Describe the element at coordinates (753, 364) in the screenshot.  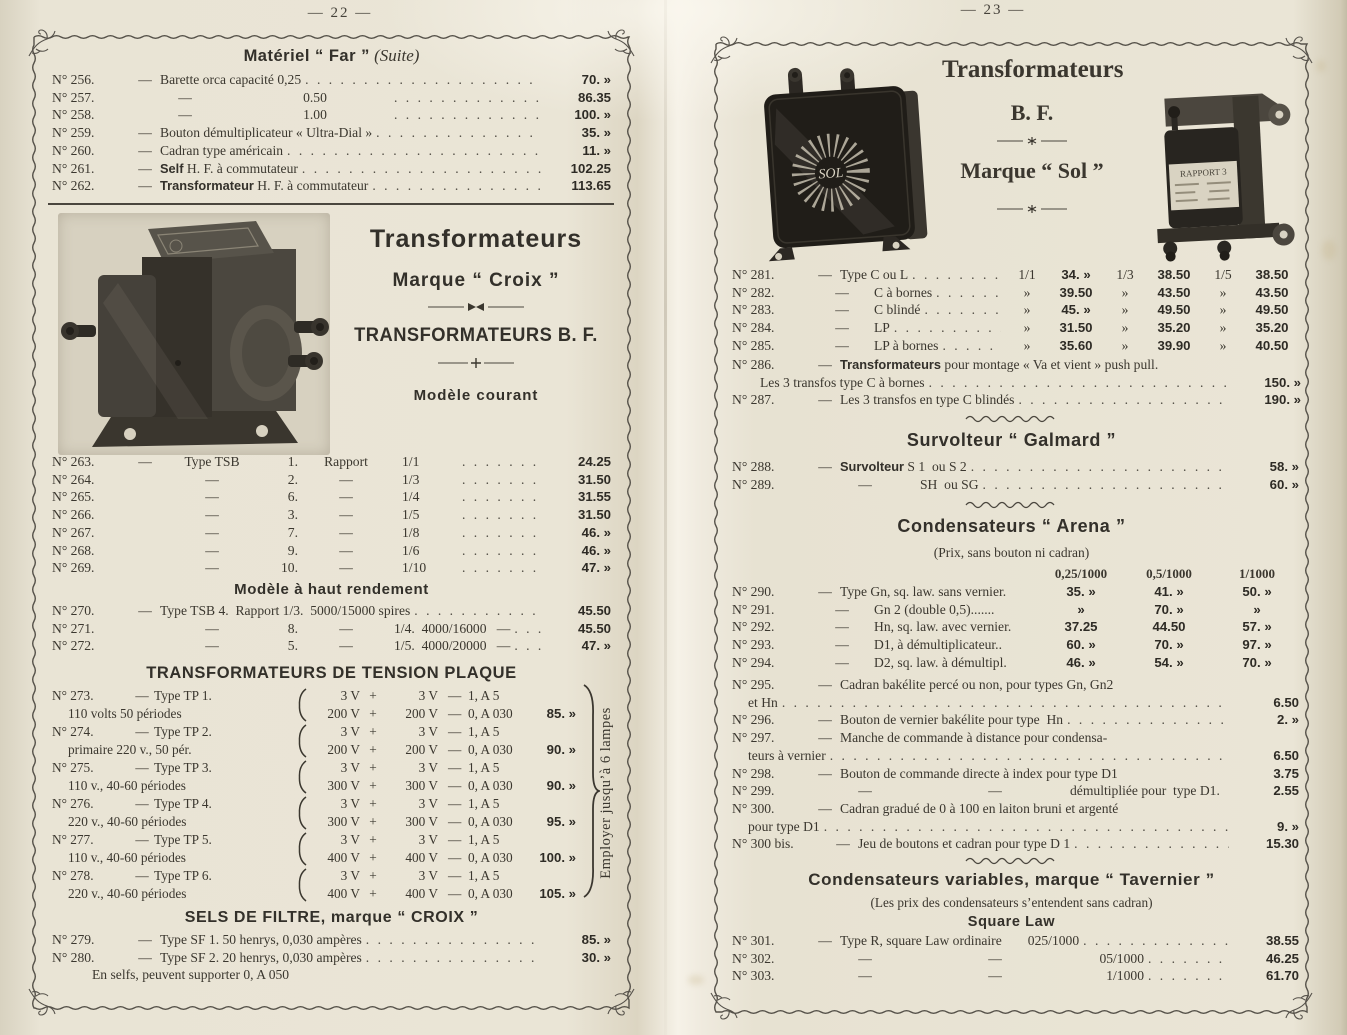
I see `row-no: N° 286.` at that location.